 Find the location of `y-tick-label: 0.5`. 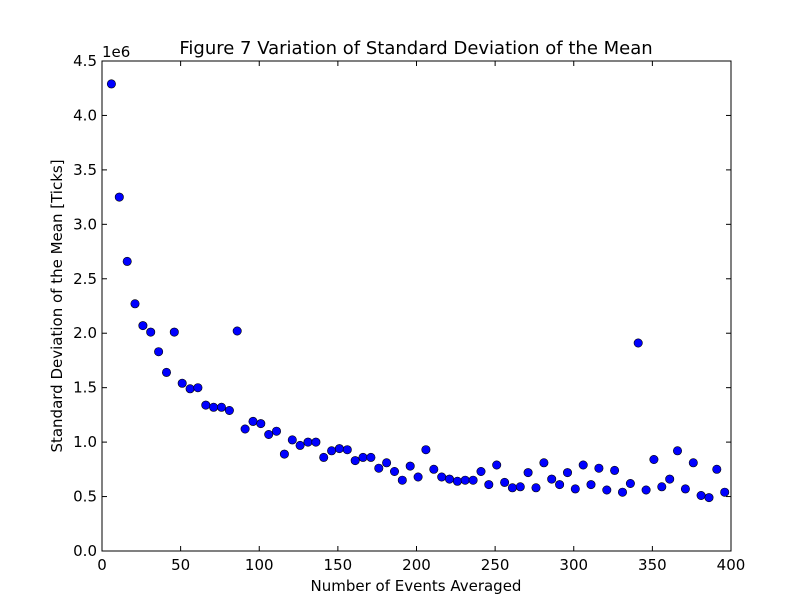

y-tick-label: 0.5 is located at coordinates (85, 497).